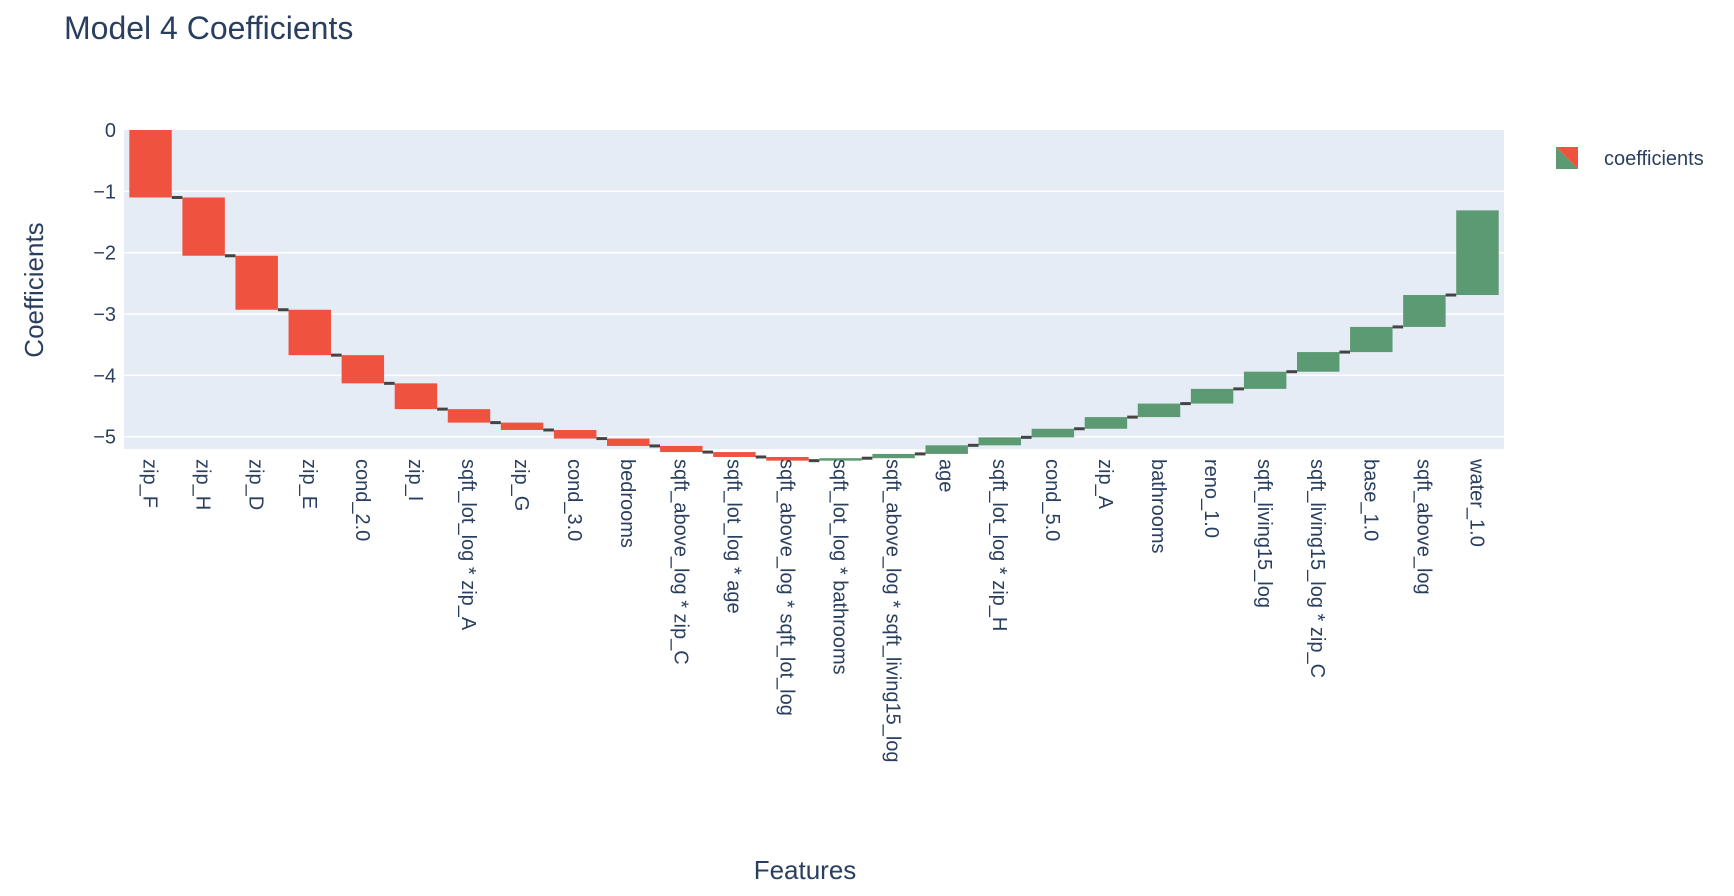 Image resolution: width=1734 pixels, height=896 pixels. What do you see at coordinates (1654, 159) in the screenshot?
I see `legend-label: coefficients` at bounding box center [1654, 159].